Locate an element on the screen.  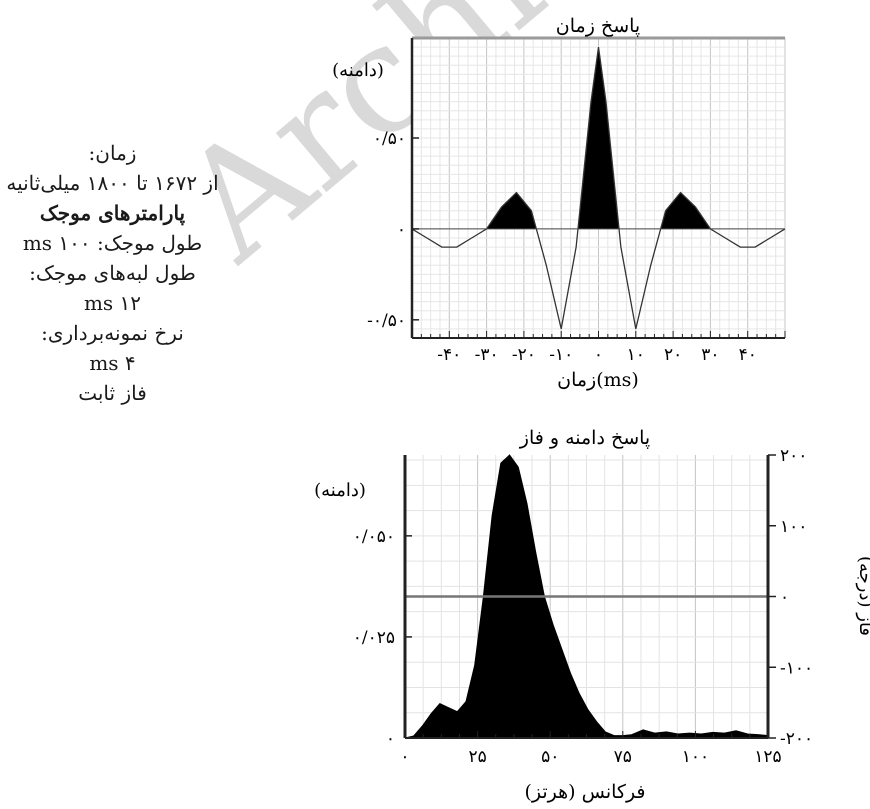
x-tick-label: -۳۰ is located at coordinates (487, 355).